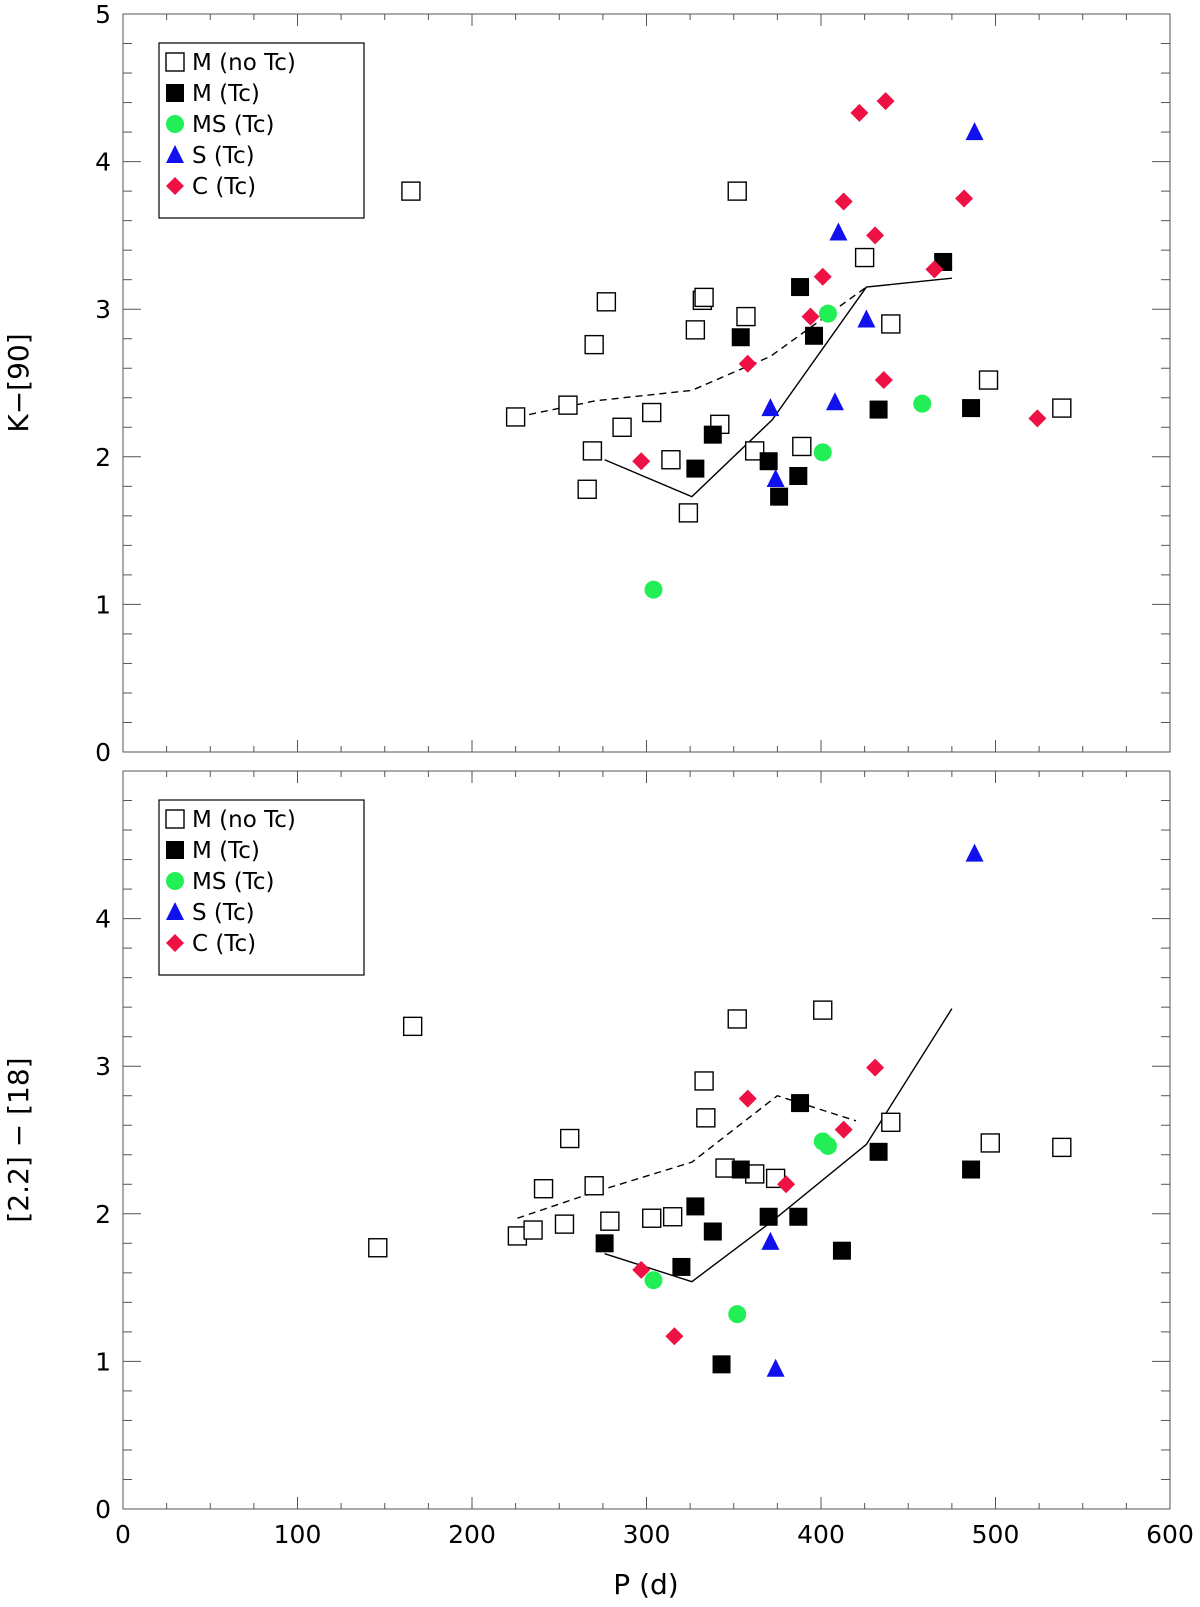  Describe the element at coordinates (175, 93) in the screenshot. I see `legend-marker-m_tc` at that location.